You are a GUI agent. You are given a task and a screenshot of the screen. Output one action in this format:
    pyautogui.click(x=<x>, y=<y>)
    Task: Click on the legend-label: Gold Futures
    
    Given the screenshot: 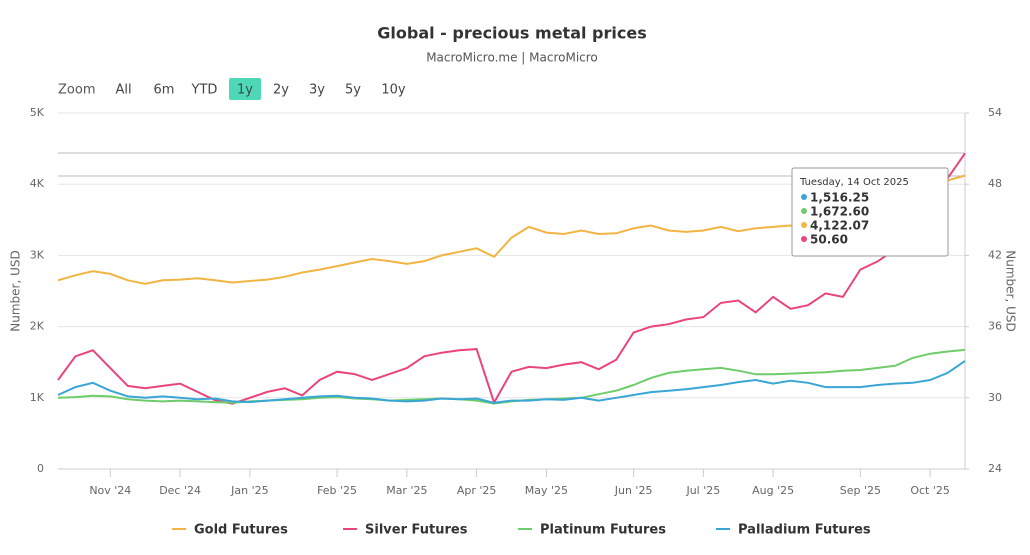 What is the action you would take?
    pyautogui.click(x=241, y=530)
    